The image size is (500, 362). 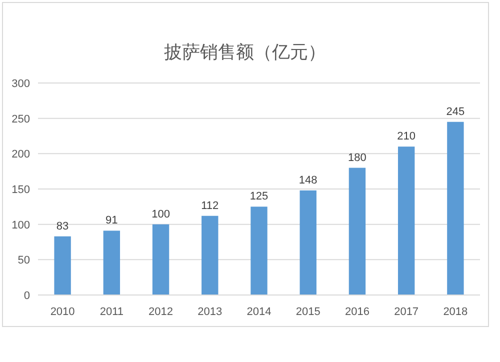 What do you see at coordinates (259, 312) in the screenshot?
I see `x-tick-label: 2014` at bounding box center [259, 312].